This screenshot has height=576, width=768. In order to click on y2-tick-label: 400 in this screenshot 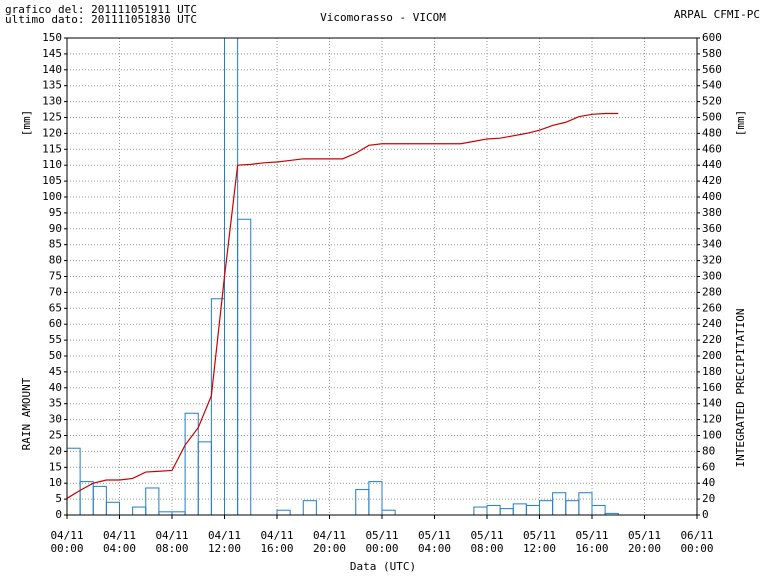, I will do `click(712, 196)`.